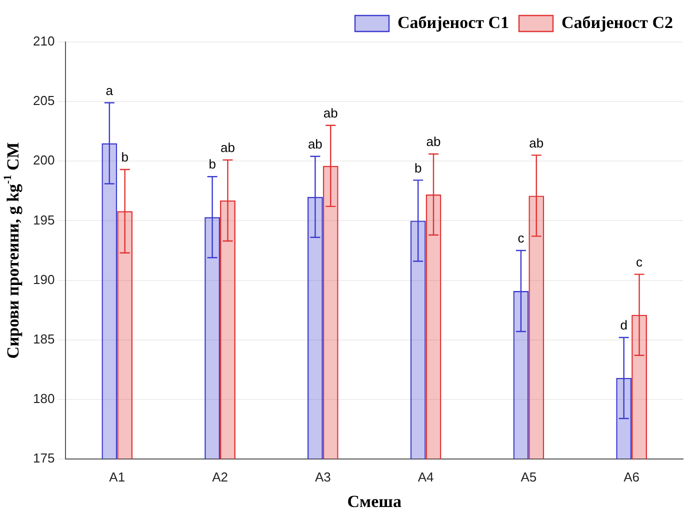 This screenshot has height=522, width=693. What do you see at coordinates (43, 160) in the screenshot?
I see `y-tick-label: 200` at bounding box center [43, 160].